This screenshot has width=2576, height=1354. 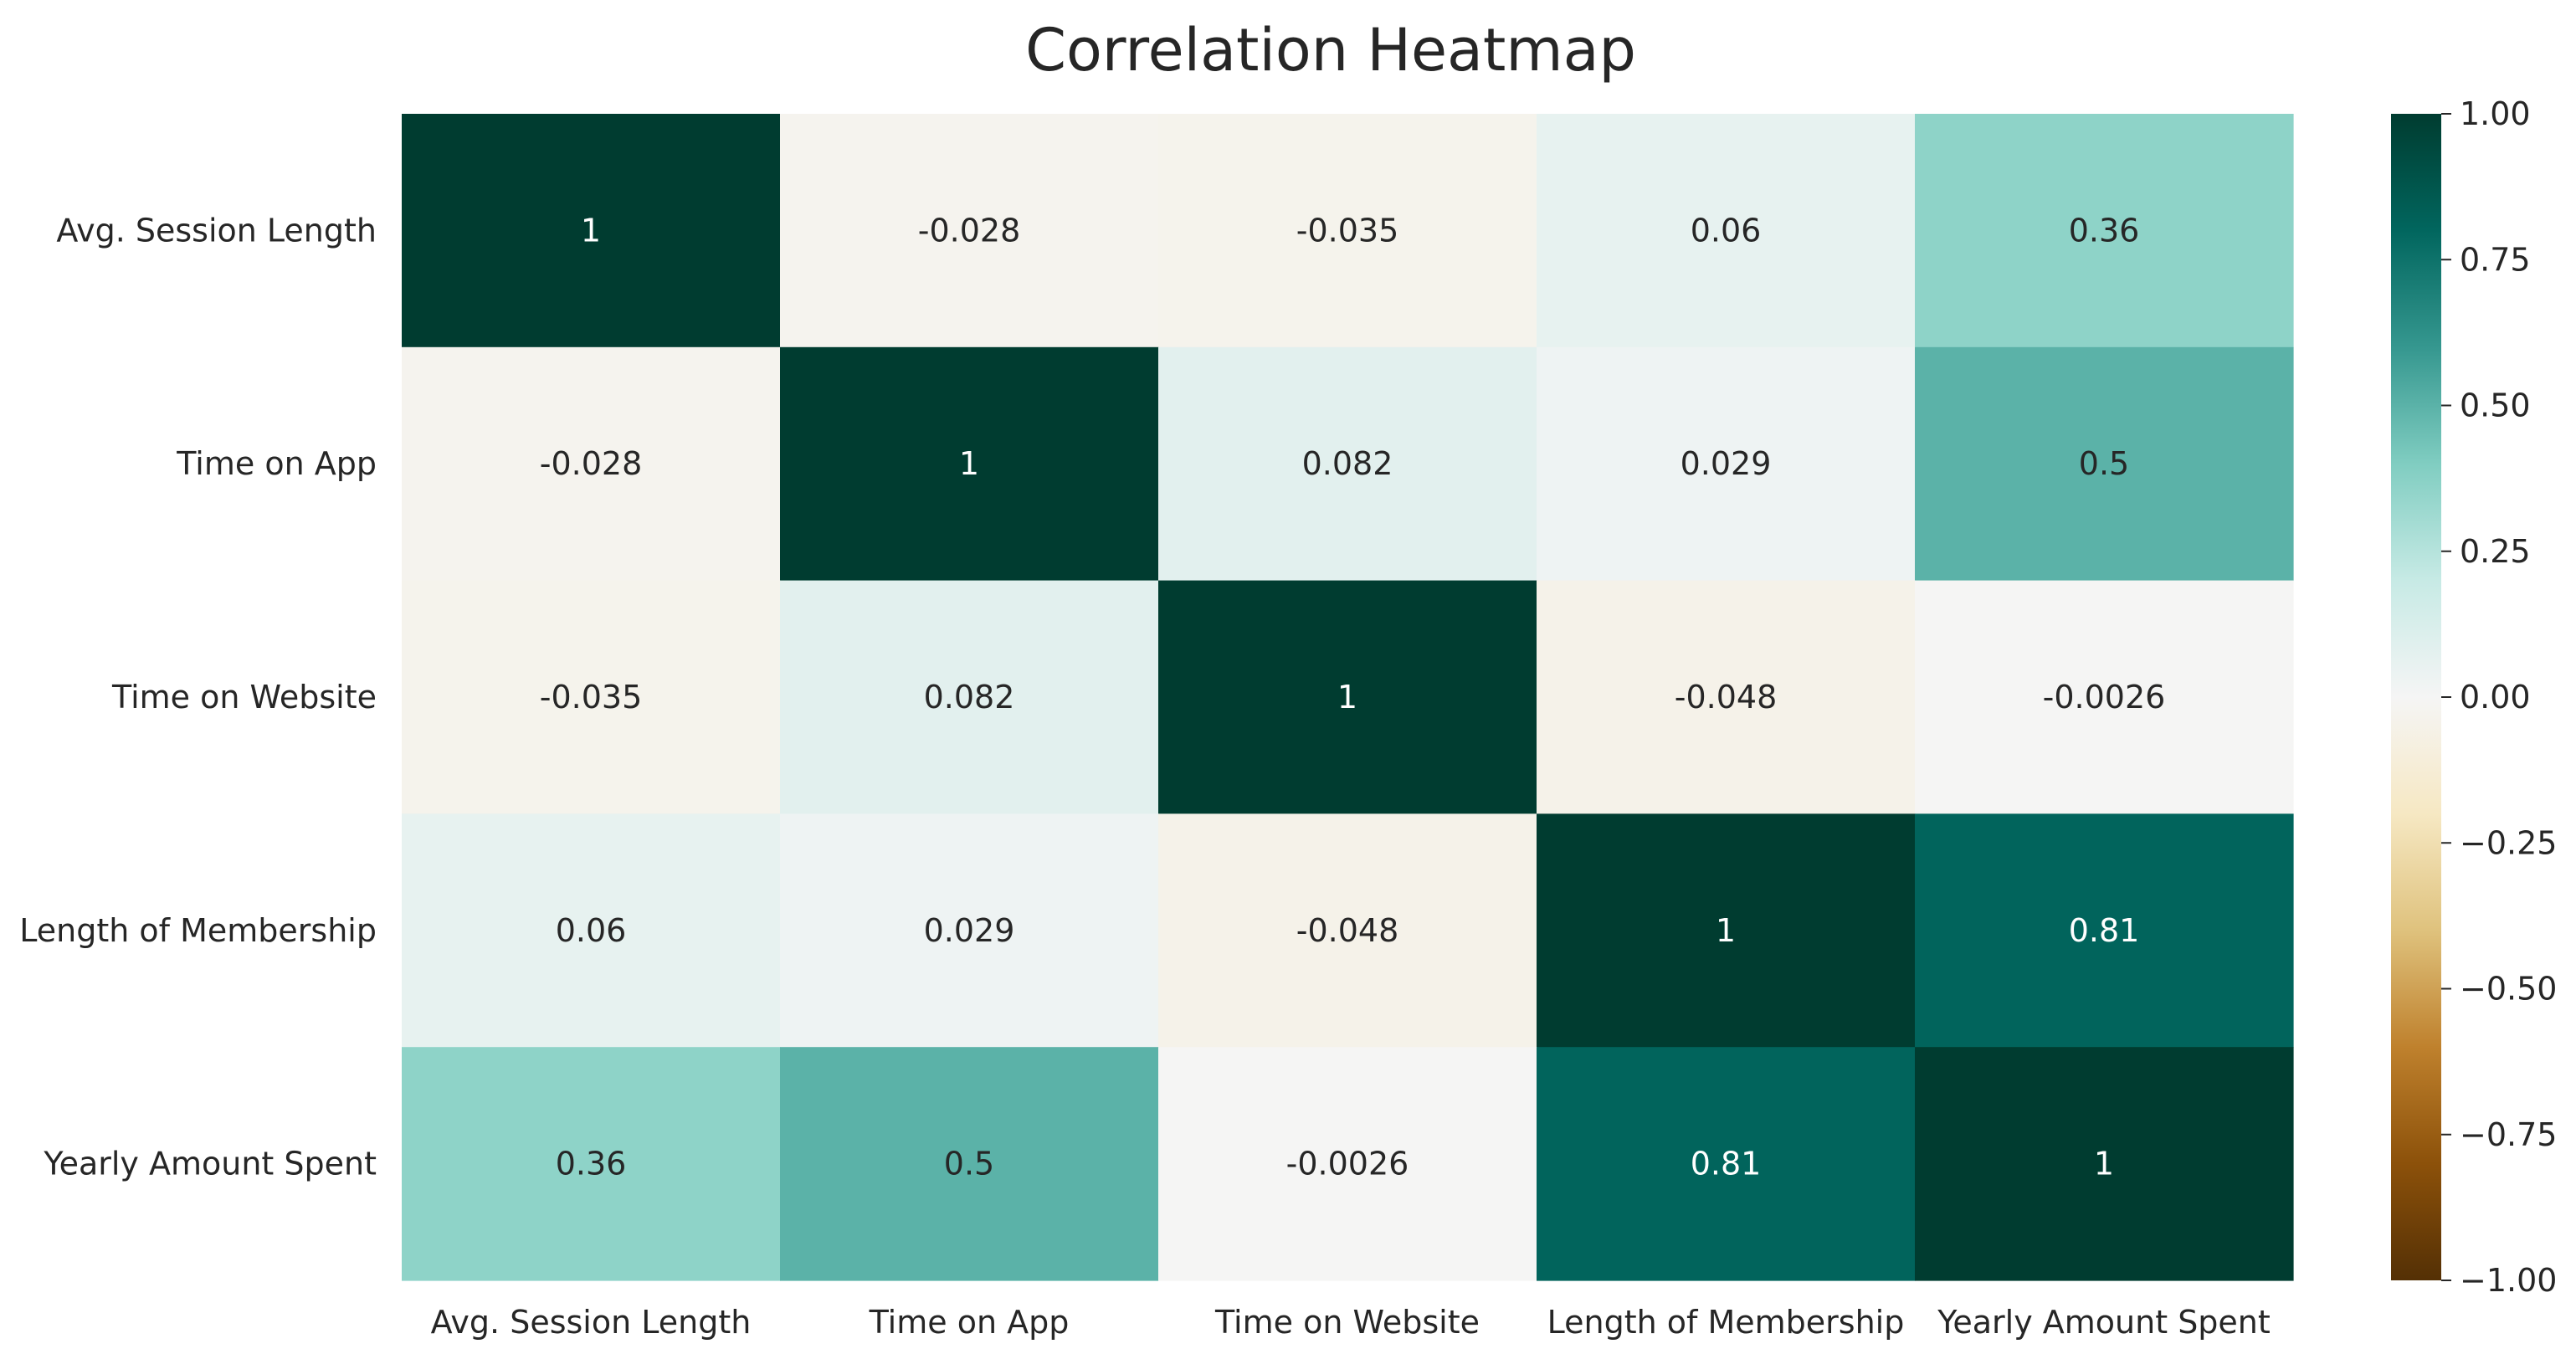 I want to click on heatmap-cell-r4-c3, so click(x=1726, y=1164).